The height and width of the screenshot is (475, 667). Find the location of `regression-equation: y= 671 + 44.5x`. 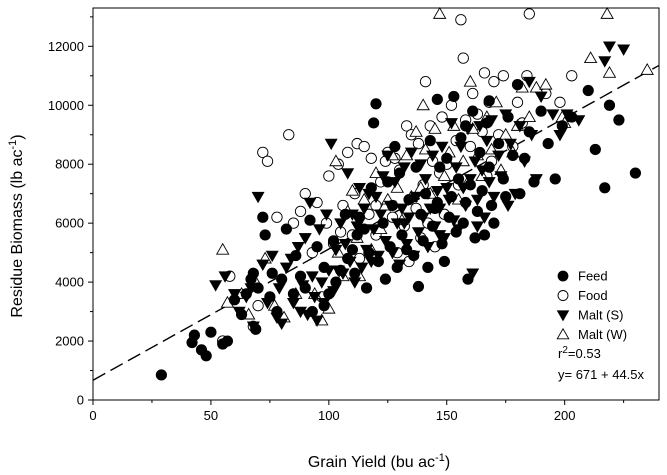

regression-equation: y= 671 + 44.5x is located at coordinates (601, 374).